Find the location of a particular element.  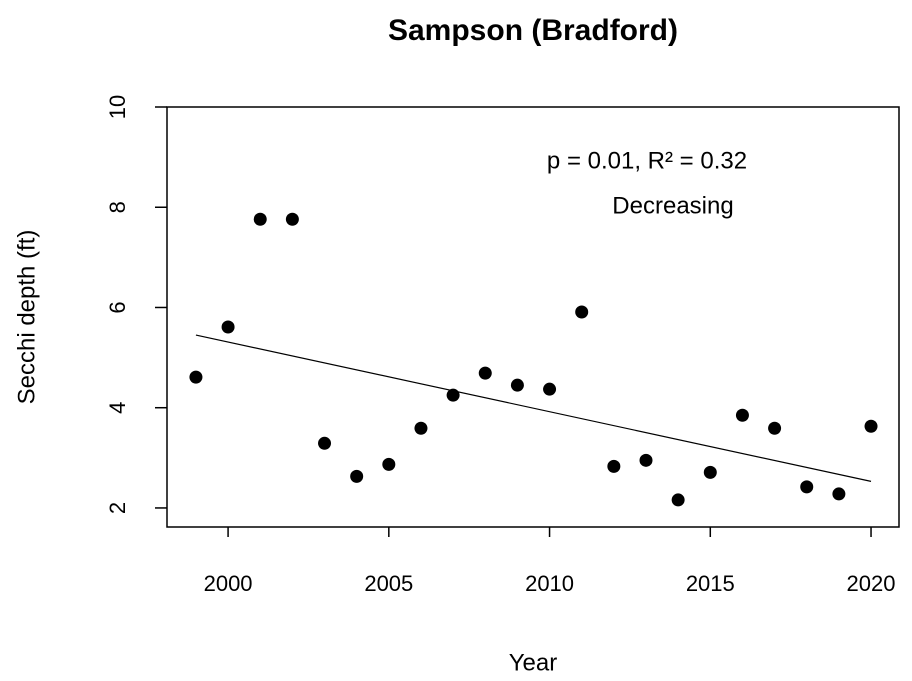

x-tick-label: 2000 is located at coordinates (228, 583).